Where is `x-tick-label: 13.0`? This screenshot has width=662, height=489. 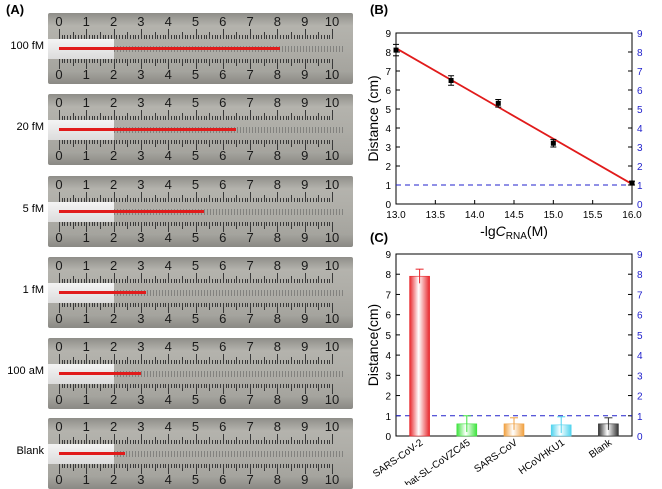 x-tick-label: 13.0 is located at coordinates (396, 215).